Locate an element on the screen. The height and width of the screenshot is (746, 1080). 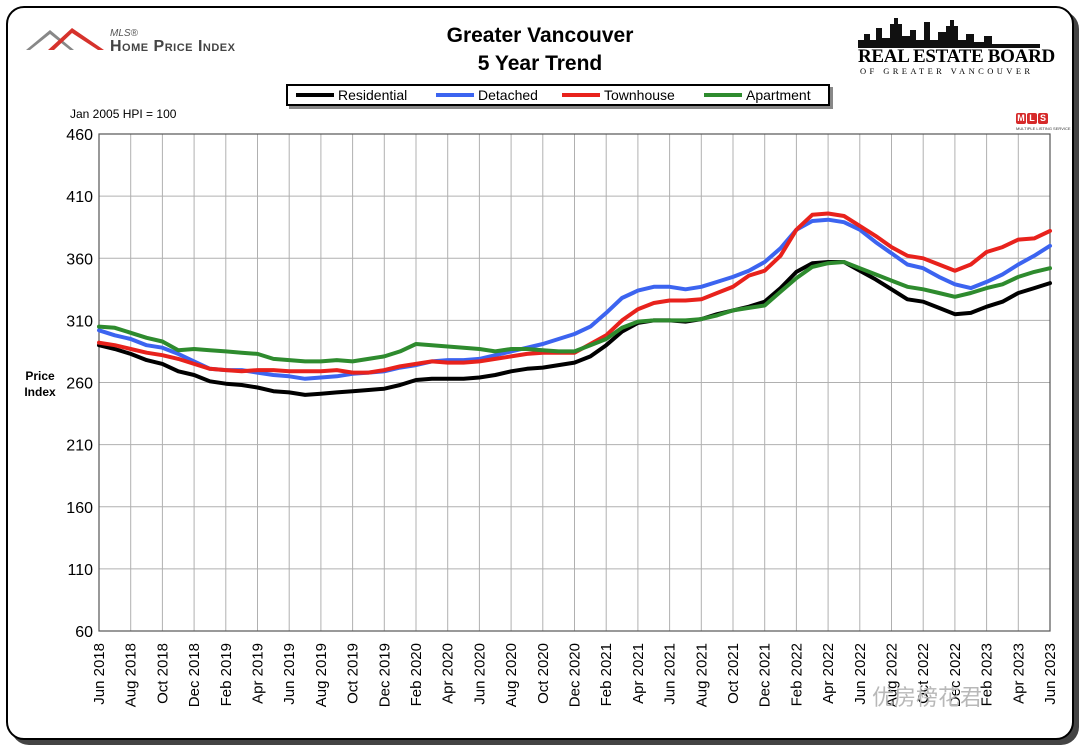
legend-label-apartment: Apartment is located at coordinates (778, 95).